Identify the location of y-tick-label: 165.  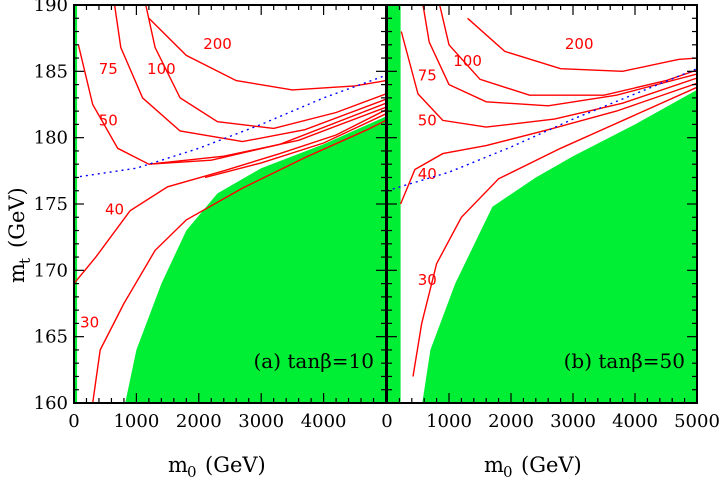
(51, 337).